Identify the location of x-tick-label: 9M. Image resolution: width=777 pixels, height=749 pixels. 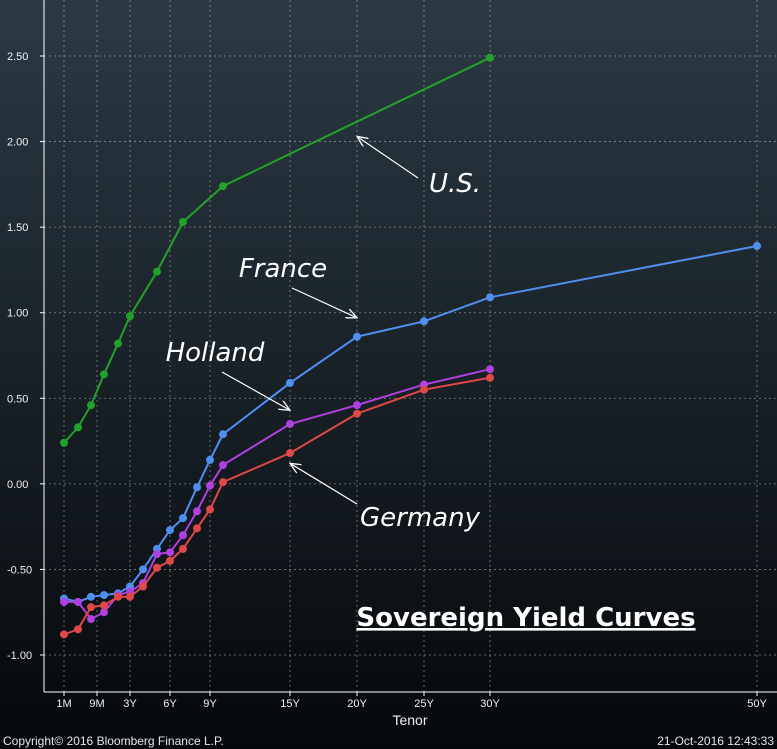
(96, 704).